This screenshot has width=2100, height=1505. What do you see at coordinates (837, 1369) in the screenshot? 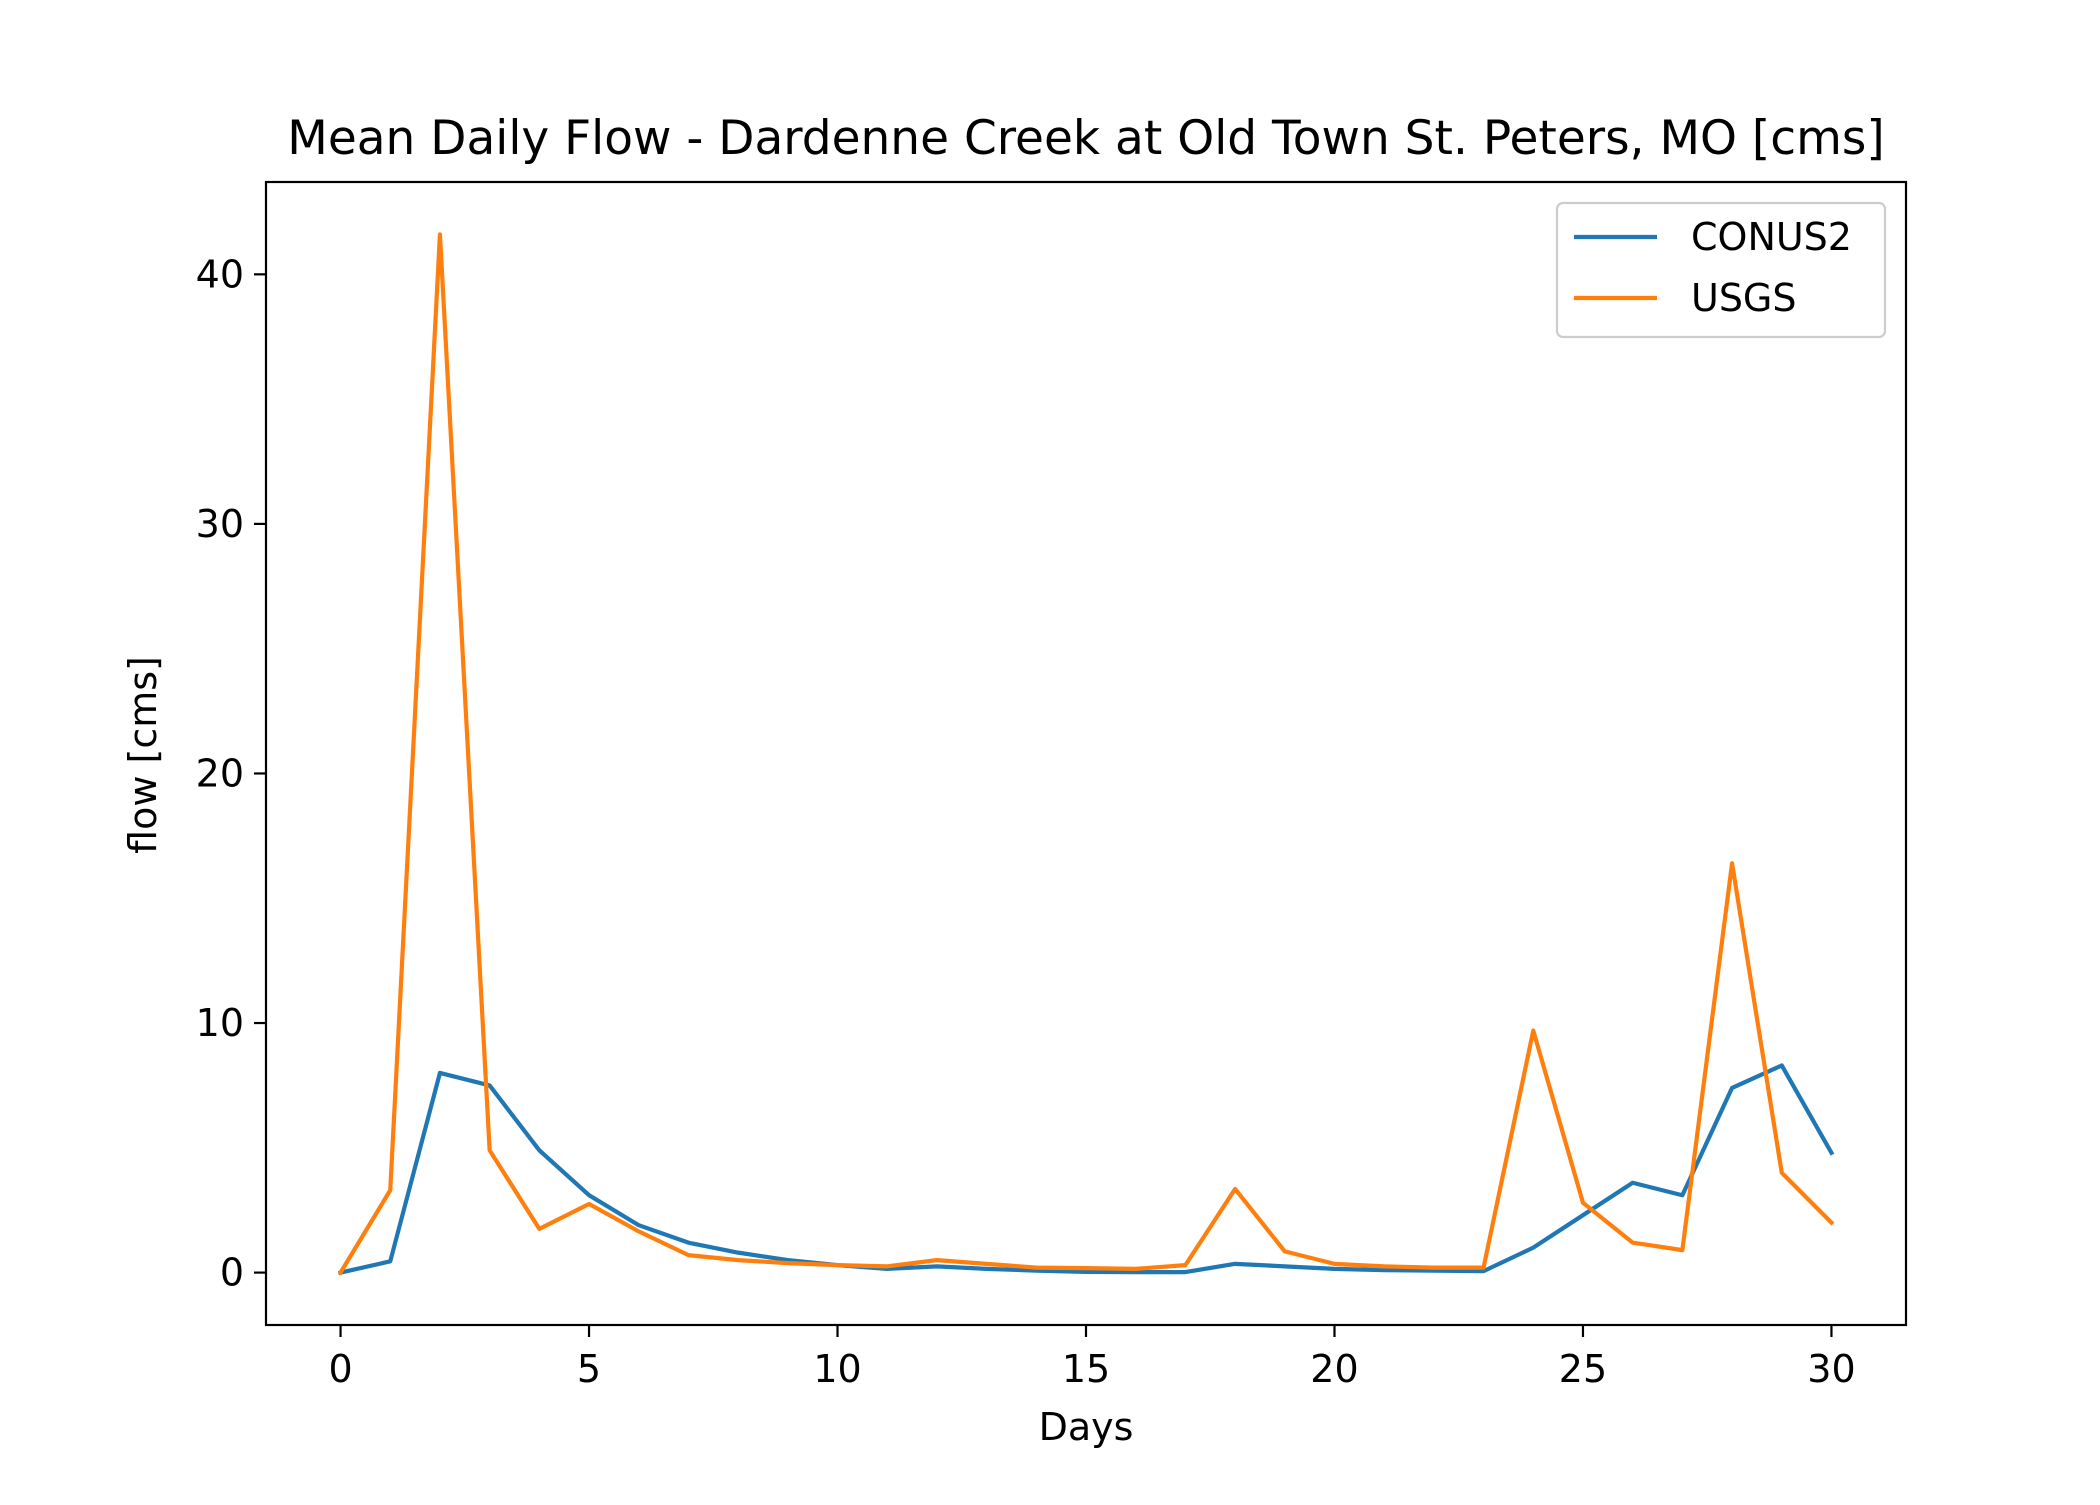
I see `x-tick-label: 10` at bounding box center [837, 1369].